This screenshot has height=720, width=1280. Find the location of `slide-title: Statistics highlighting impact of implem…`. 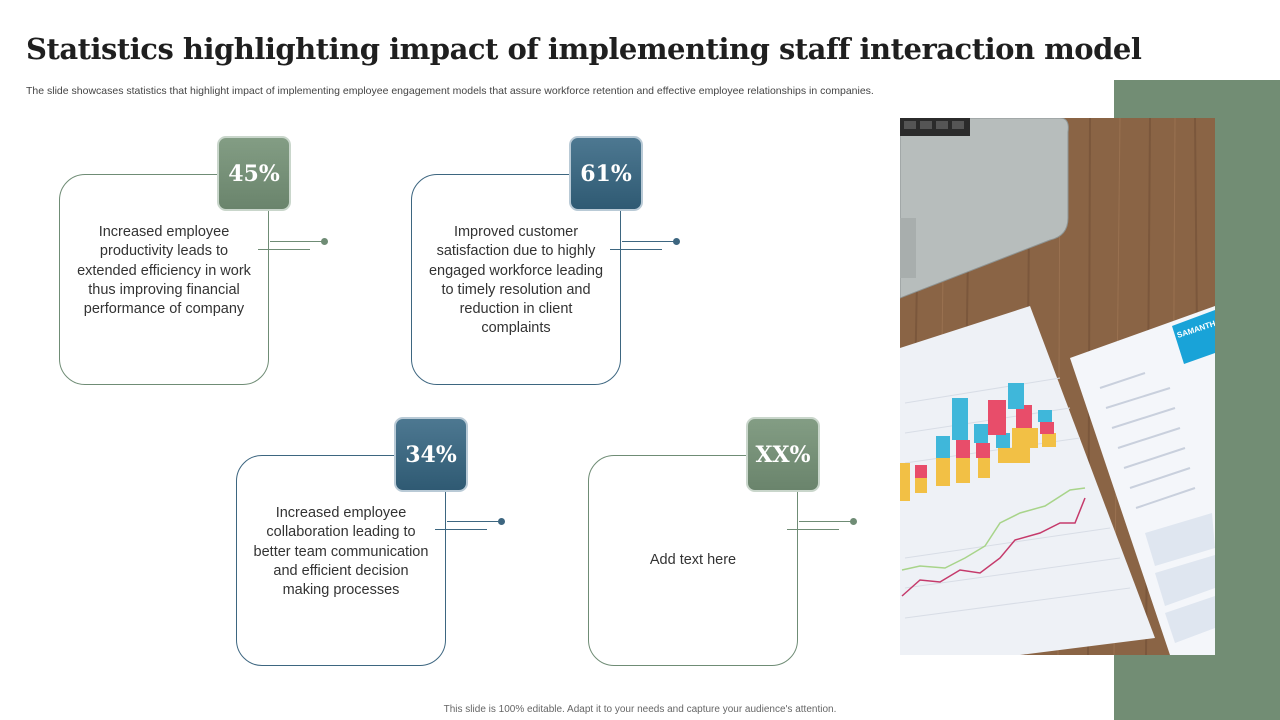

slide-title: Statistics highlighting impact of implem… is located at coordinates (584, 49).